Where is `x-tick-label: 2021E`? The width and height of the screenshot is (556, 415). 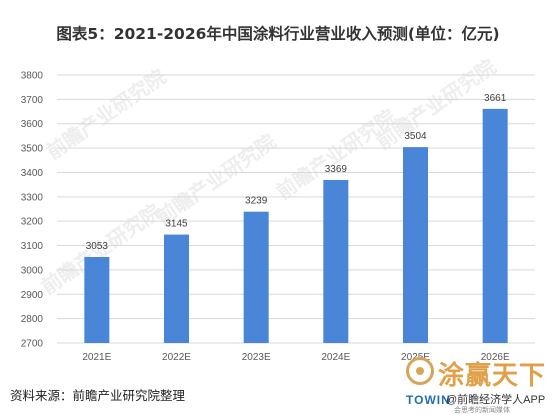 x-tick-label: 2021E is located at coordinates (96, 357).